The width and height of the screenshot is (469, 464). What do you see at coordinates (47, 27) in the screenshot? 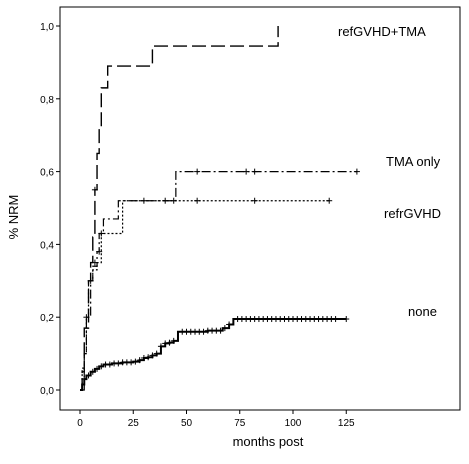
I see `y-tick-label: 1,0` at bounding box center [47, 27].